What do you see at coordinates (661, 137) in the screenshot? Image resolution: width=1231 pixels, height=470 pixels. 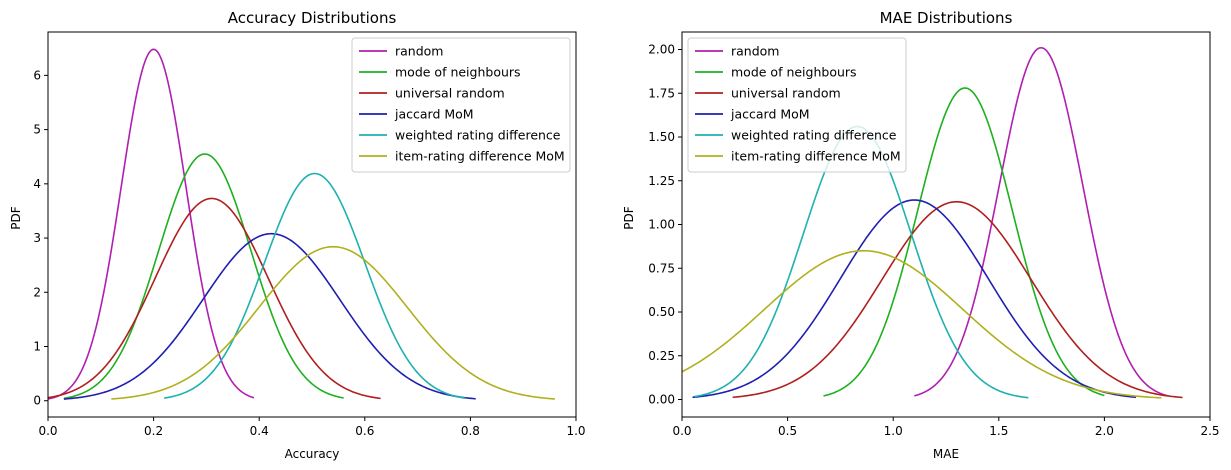 I see `y-tick-label: 1.50` at bounding box center [661, 137].